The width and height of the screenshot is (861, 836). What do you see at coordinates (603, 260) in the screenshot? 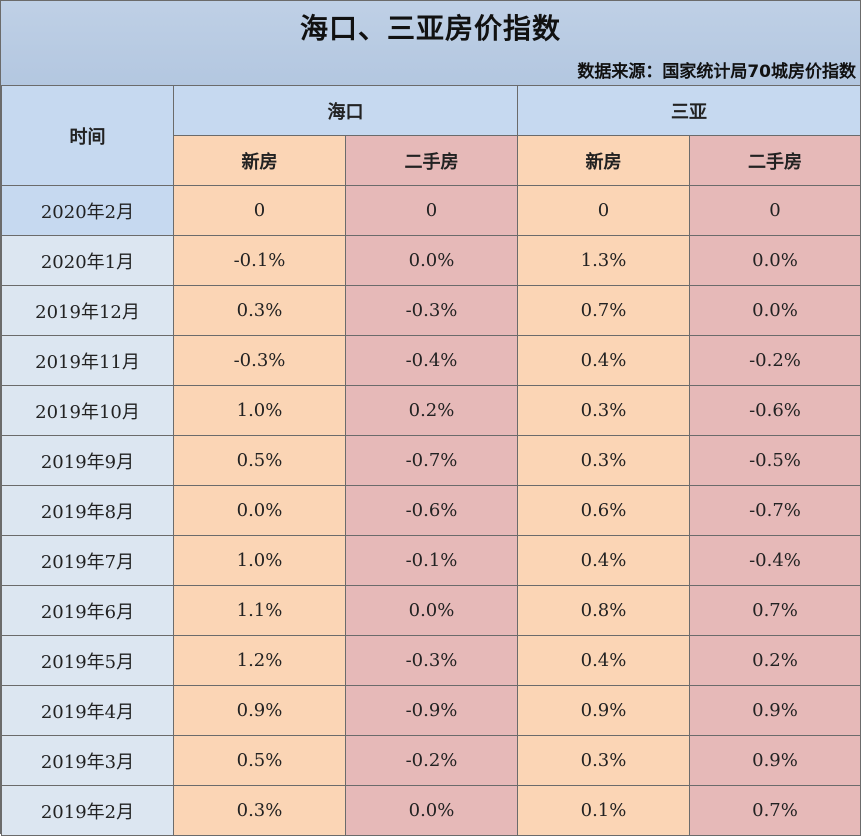
I see `sanya-new-house-value: 1.3%` at bounding box center [603, 260].